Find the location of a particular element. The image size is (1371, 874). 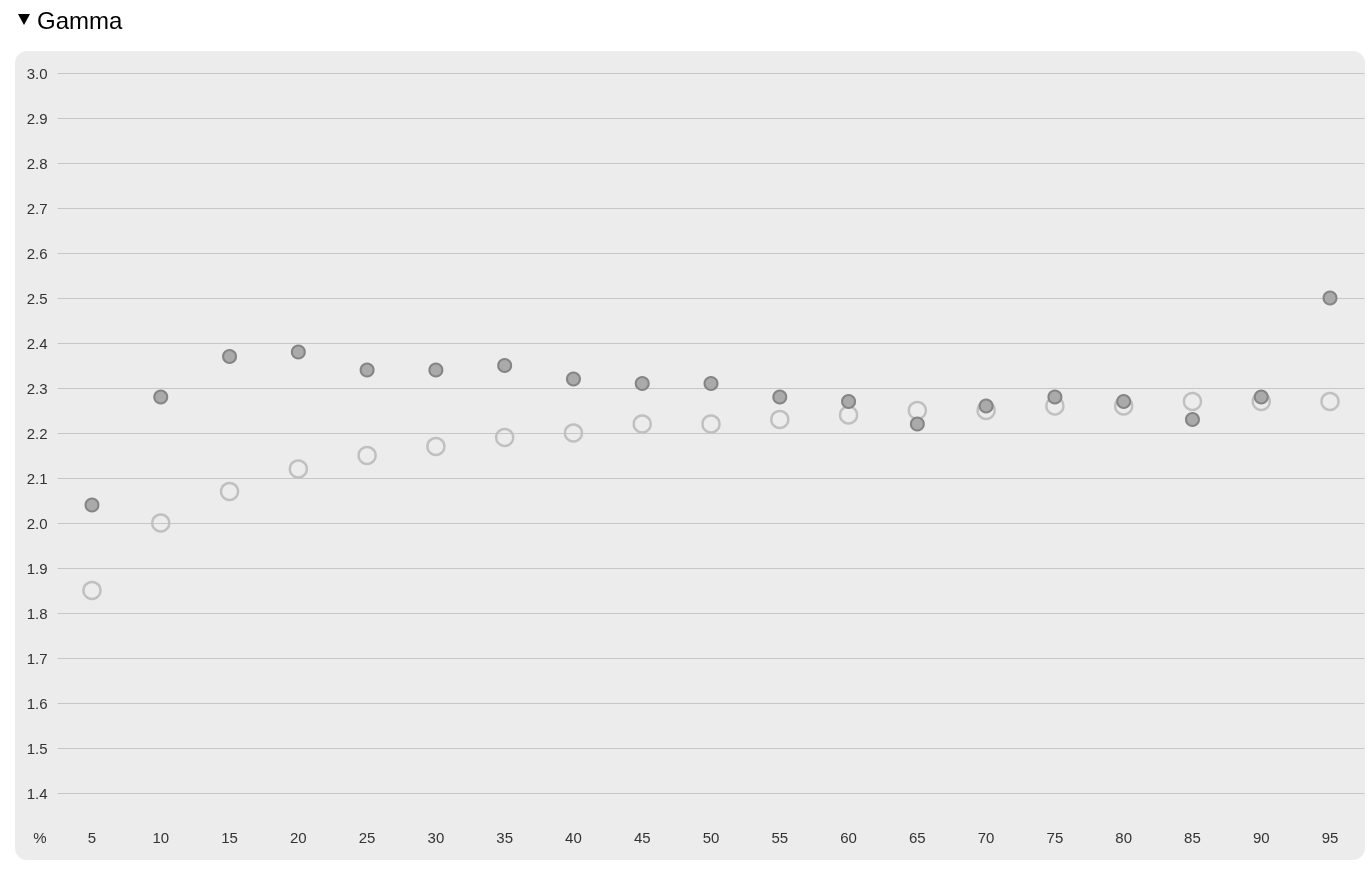

y-tick-label: 1.5 is located at coordinates (37, 748).